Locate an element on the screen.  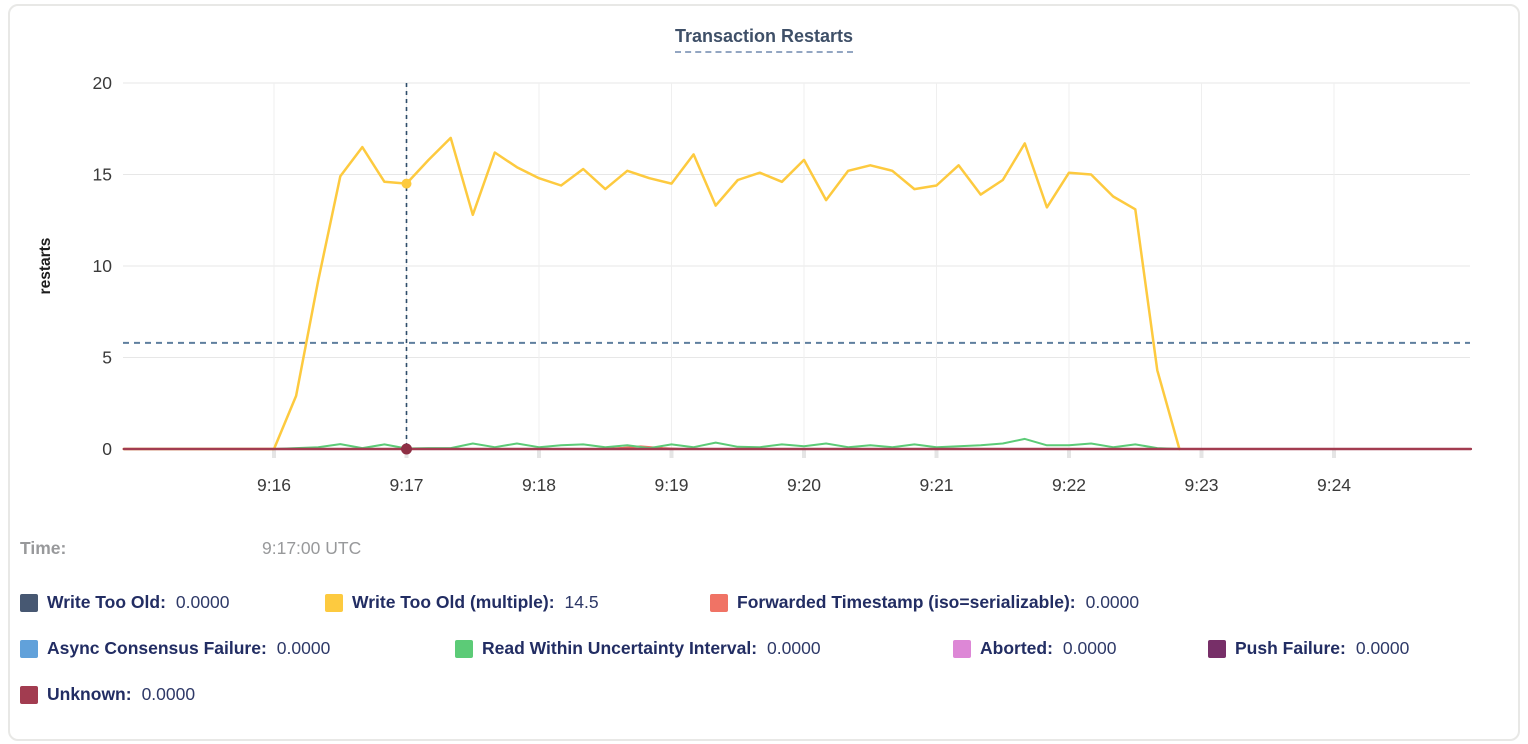
chart-title: Transaction Restarts is located at coordinates (764, 39).